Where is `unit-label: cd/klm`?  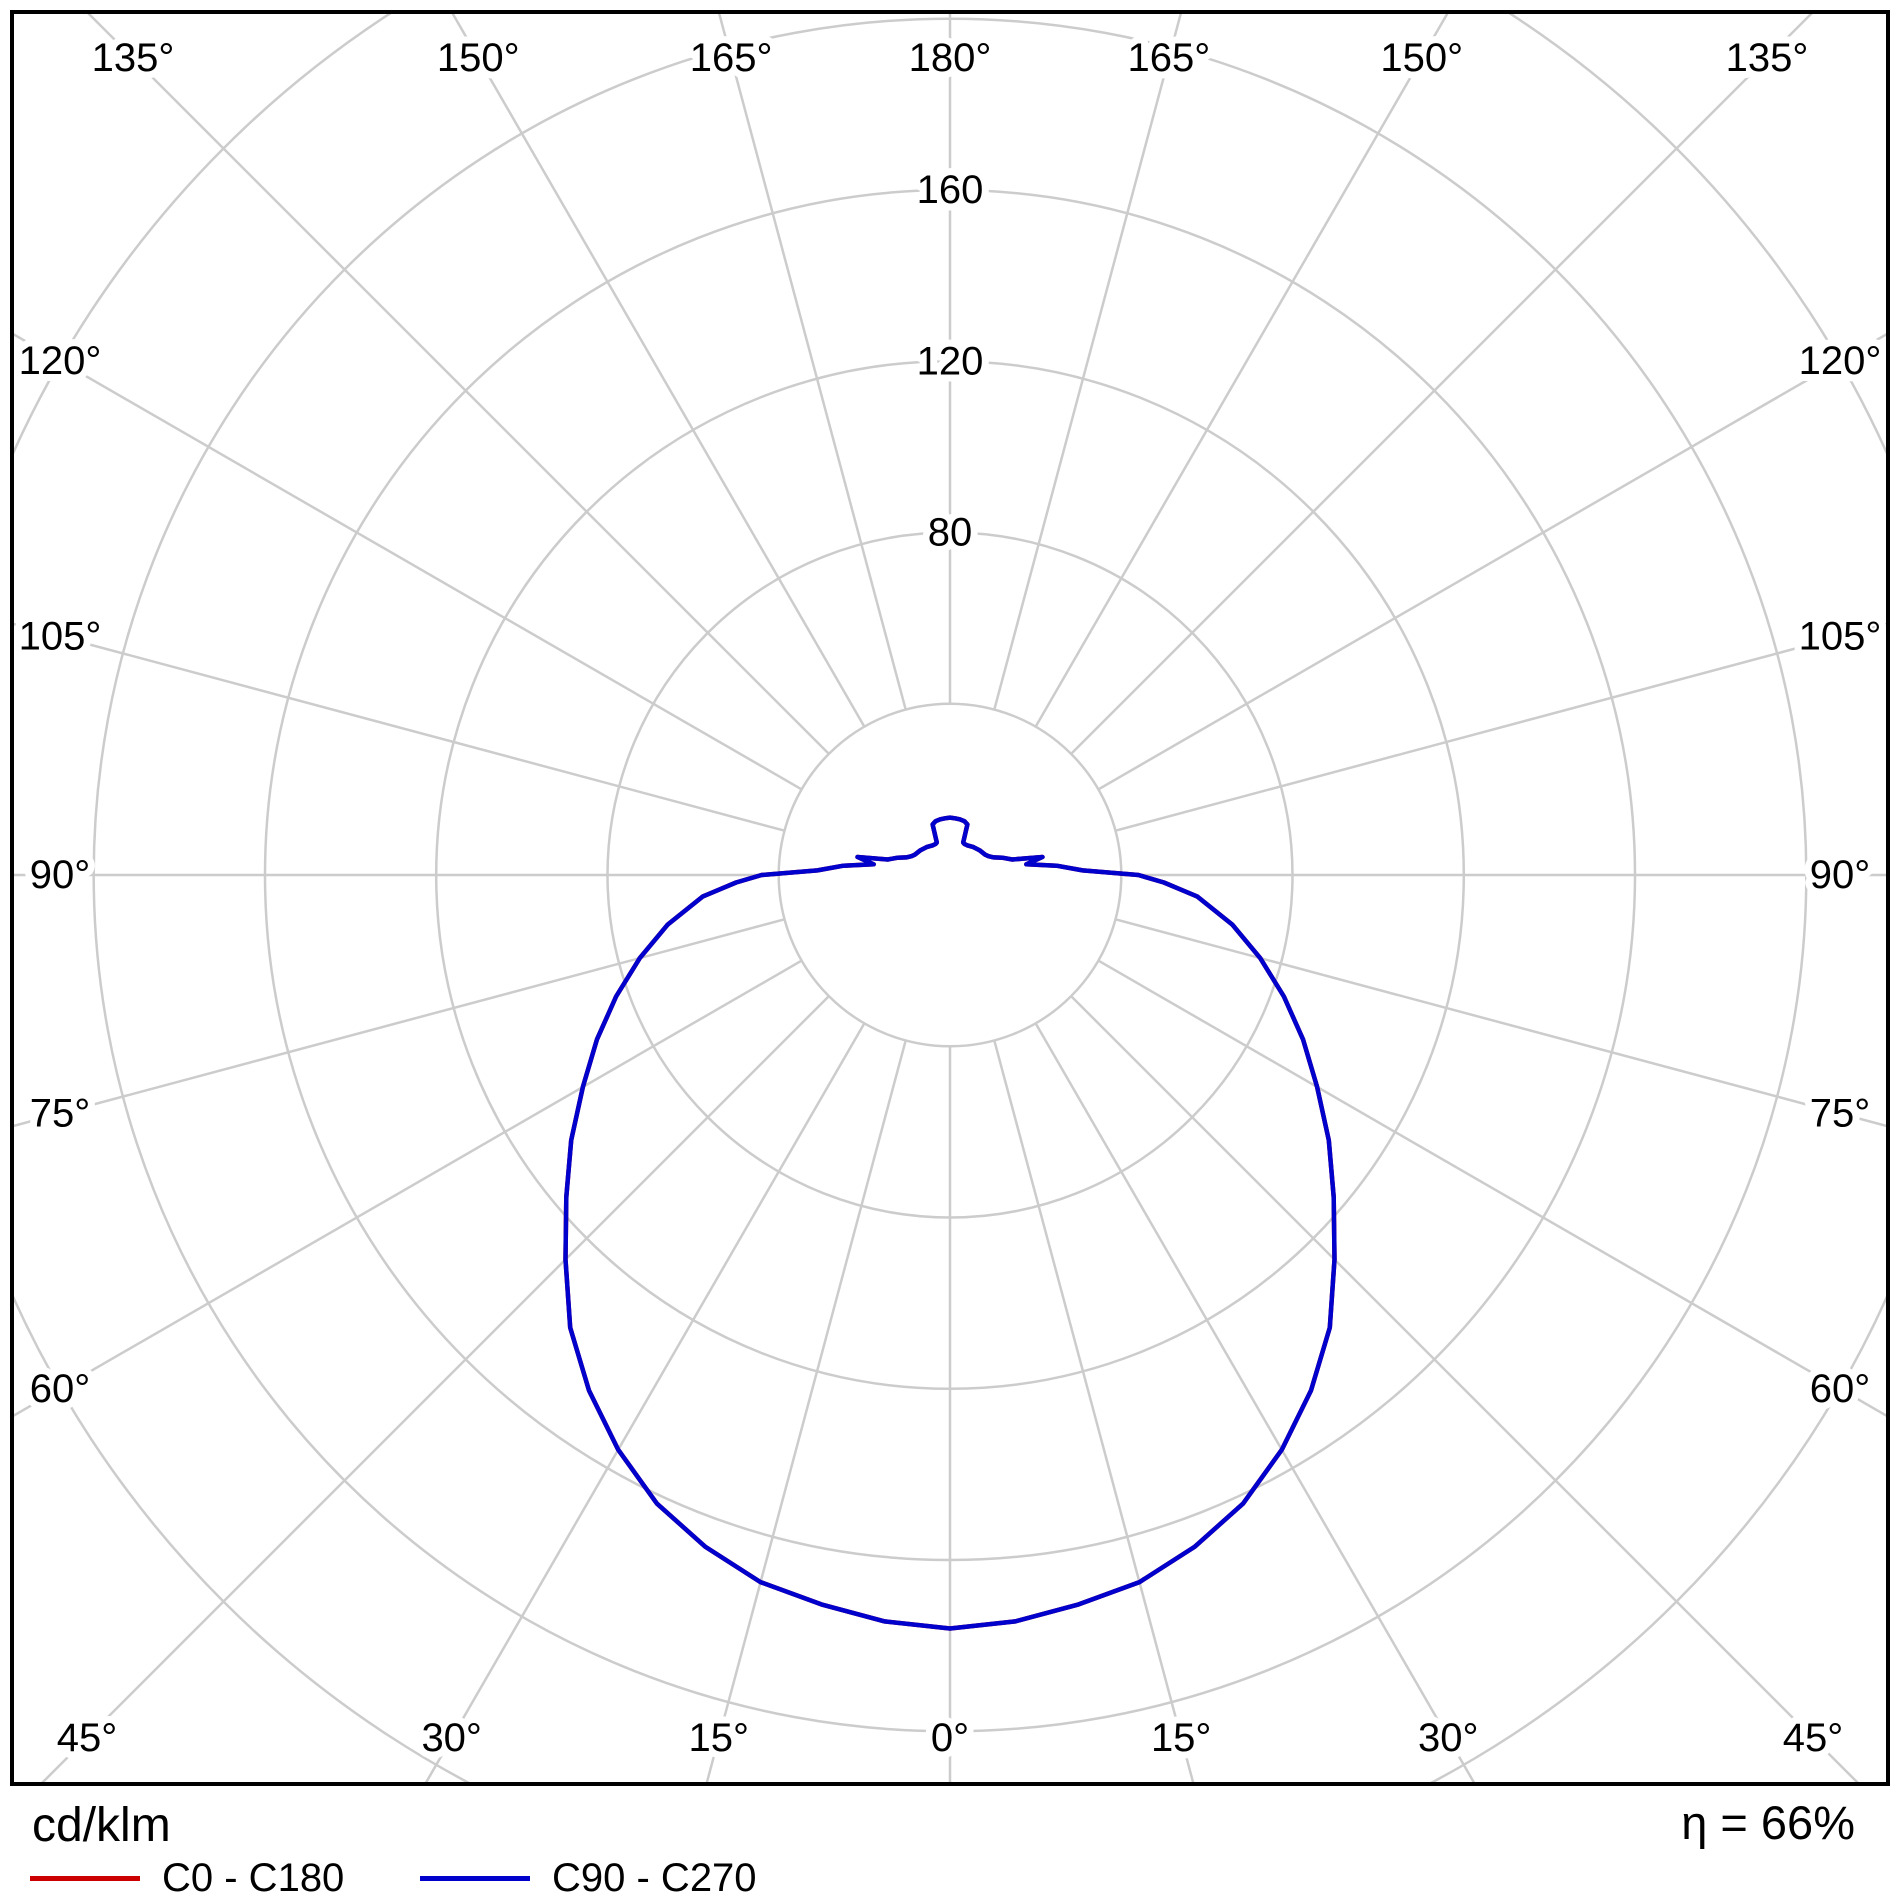 unit-label: cd/klm is located at coordinates (101, 1825).